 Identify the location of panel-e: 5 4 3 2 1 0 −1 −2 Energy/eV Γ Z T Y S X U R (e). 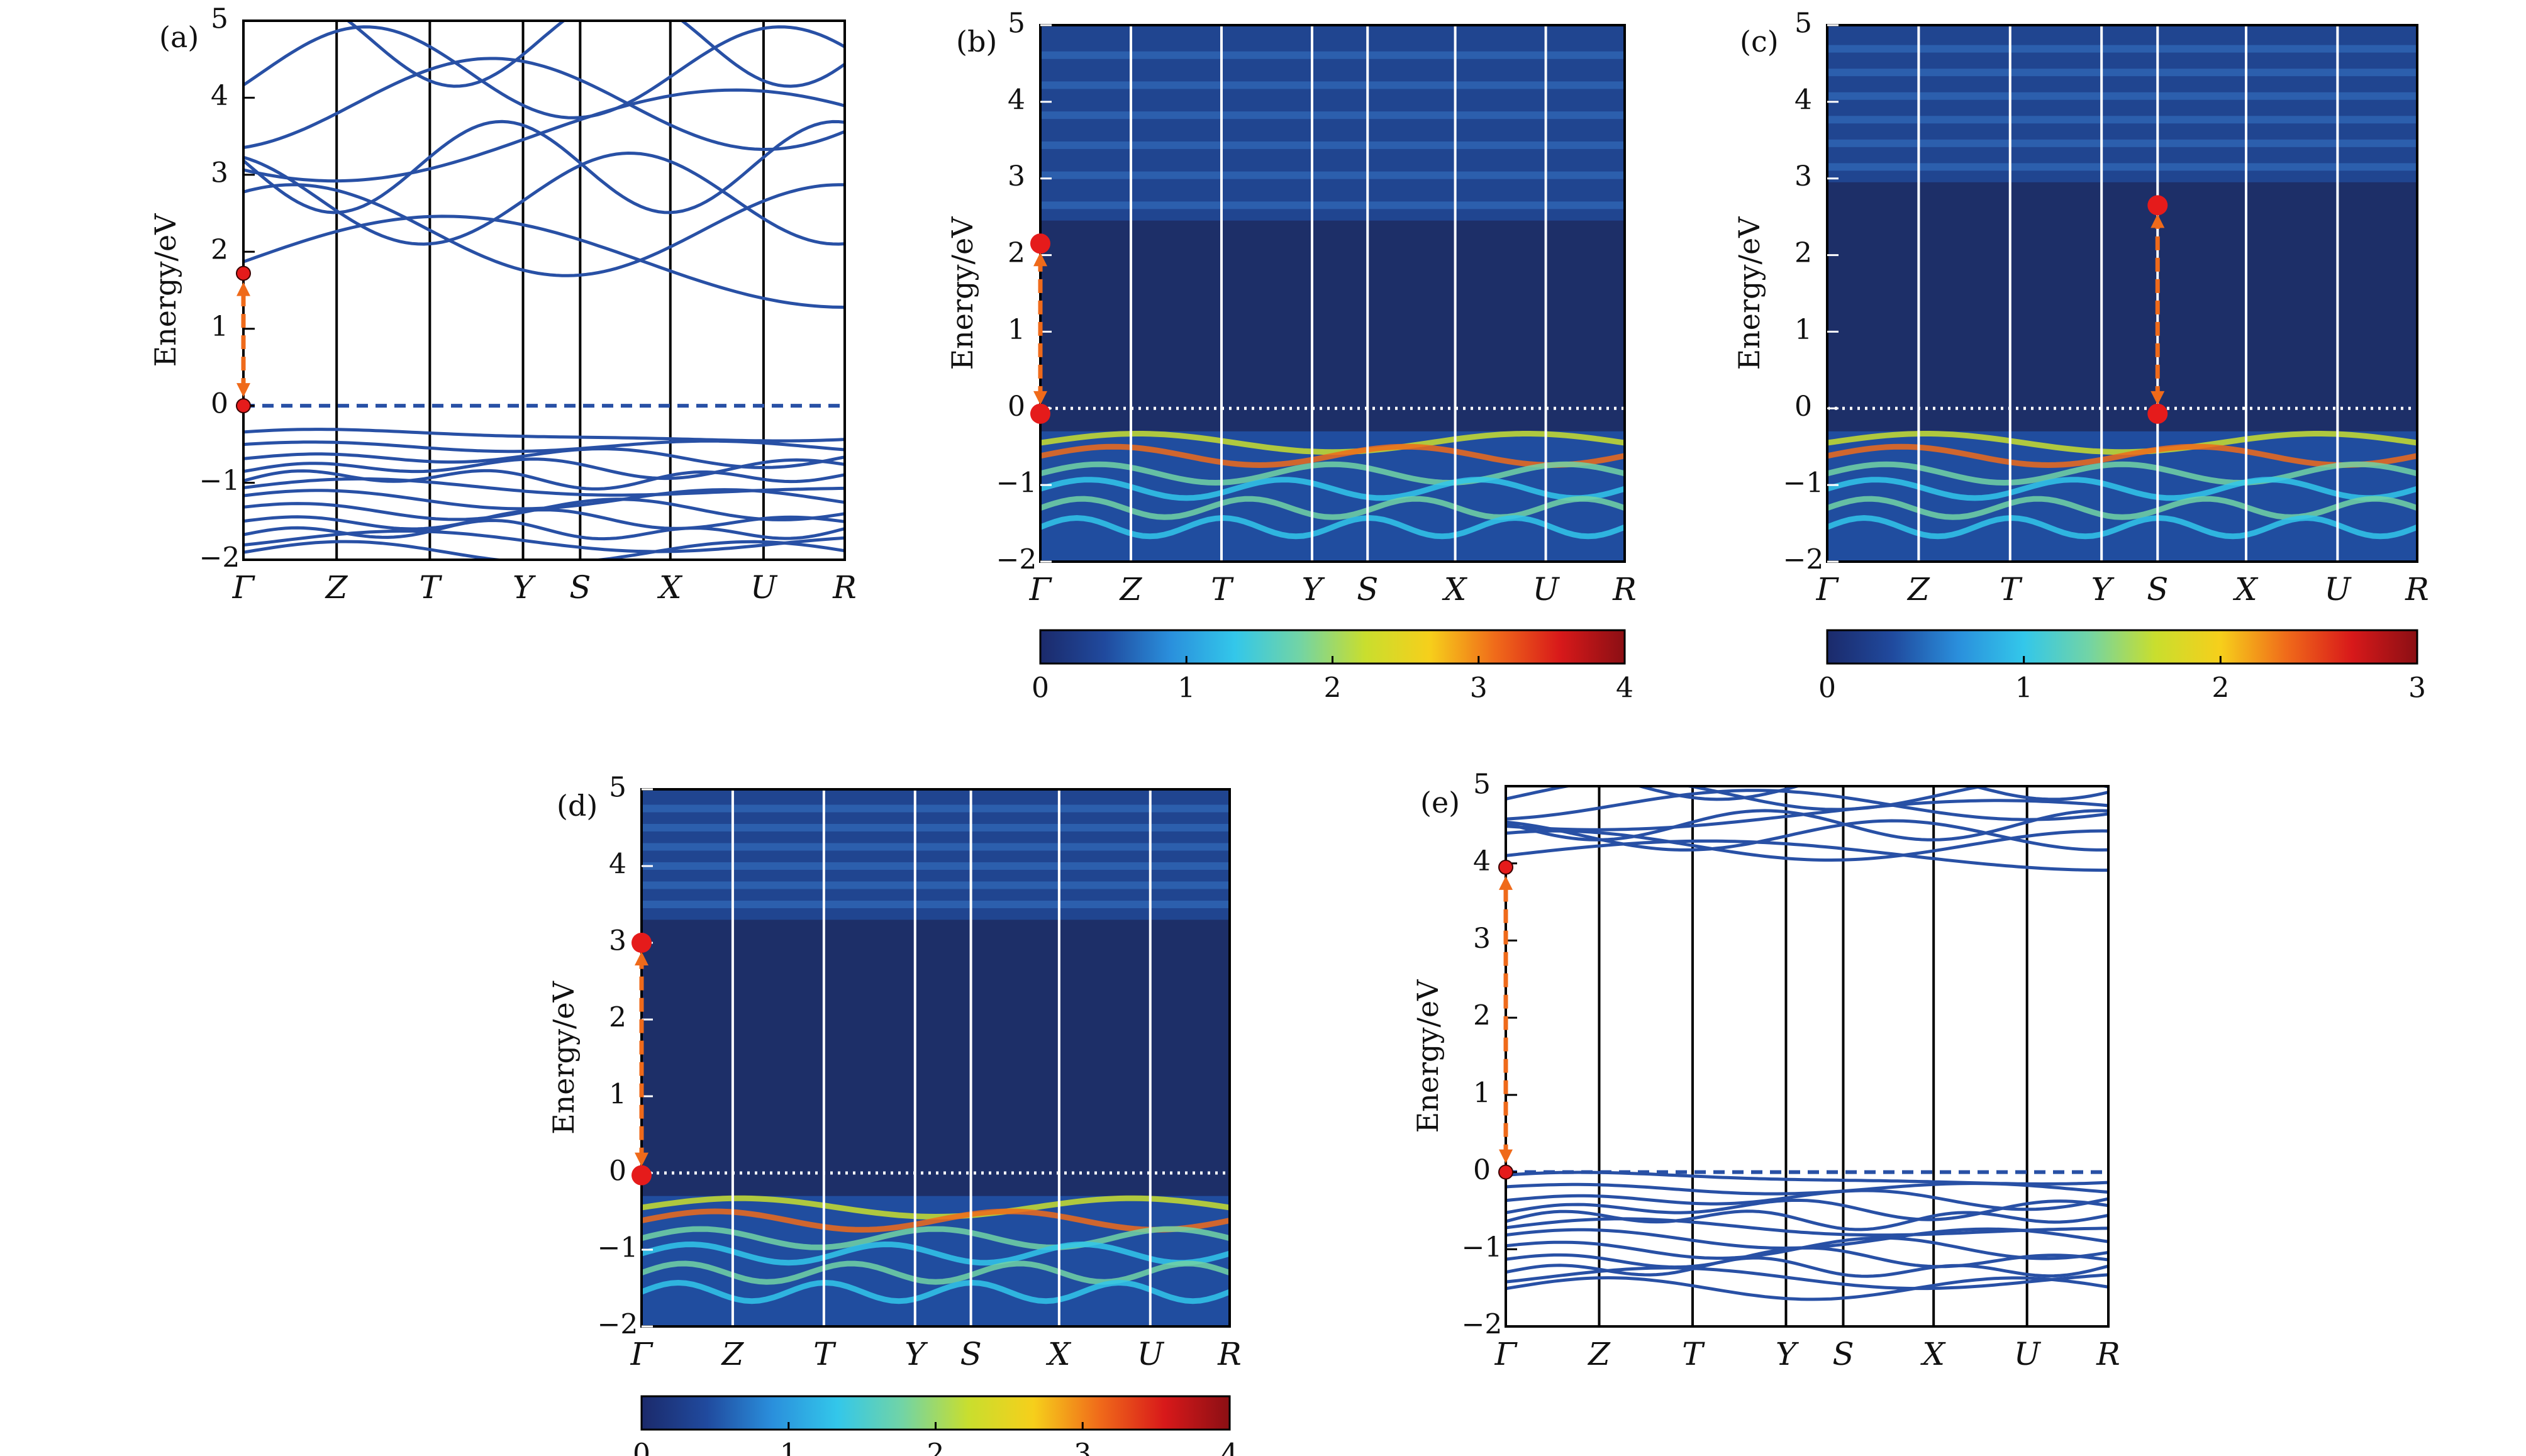
(1765, 1071).